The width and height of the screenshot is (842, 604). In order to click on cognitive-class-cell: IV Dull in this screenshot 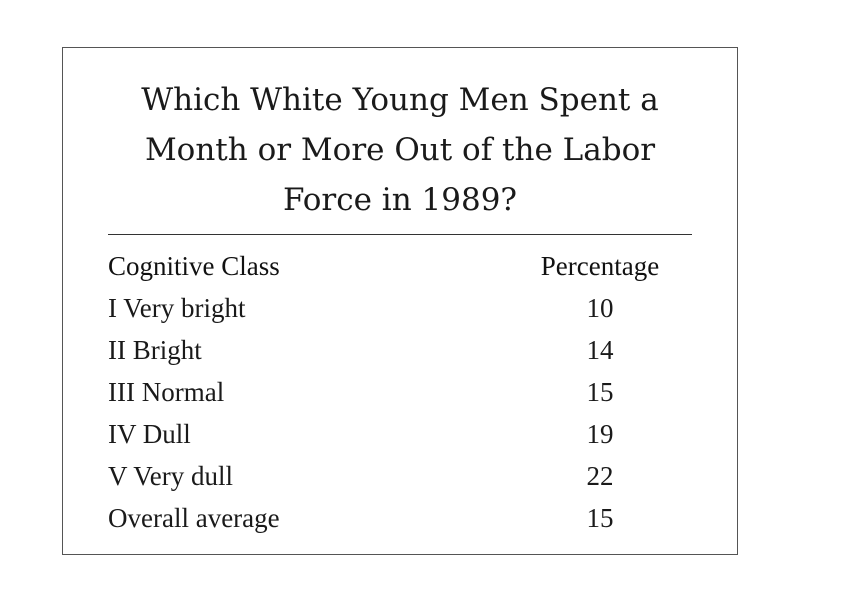, I will do `click(149, 433)`.